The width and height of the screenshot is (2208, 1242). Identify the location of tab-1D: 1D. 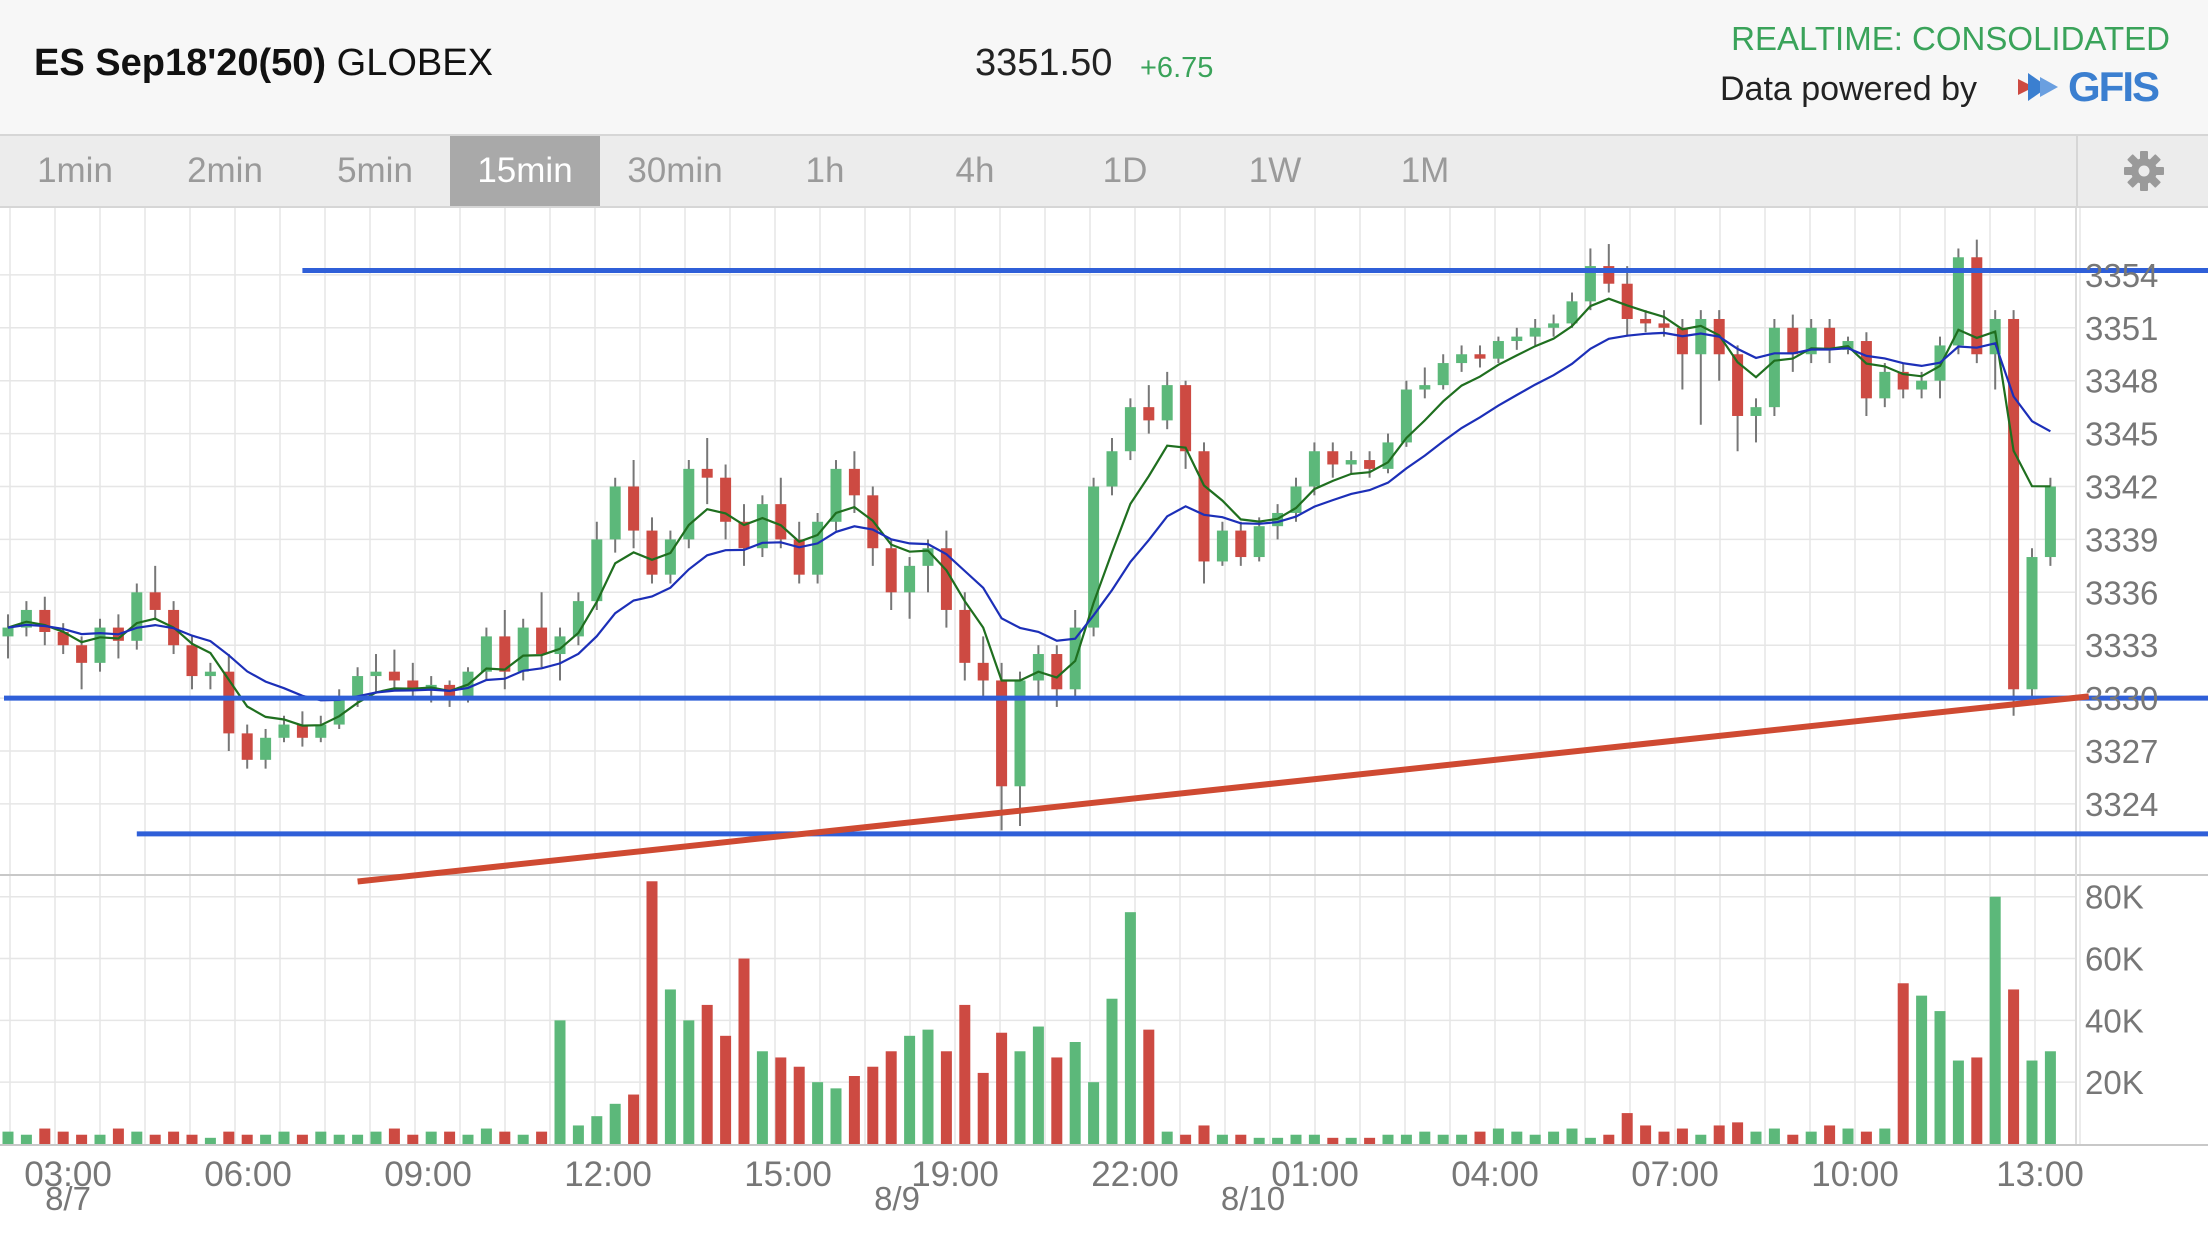
(1125, 170).